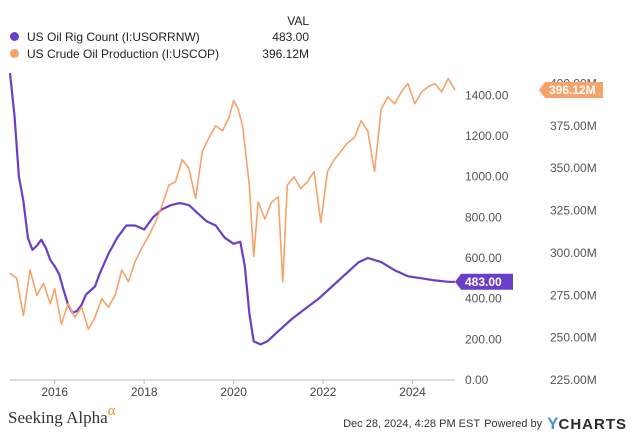  I want to click on x-tick-label: 2024, so click(412, 392).